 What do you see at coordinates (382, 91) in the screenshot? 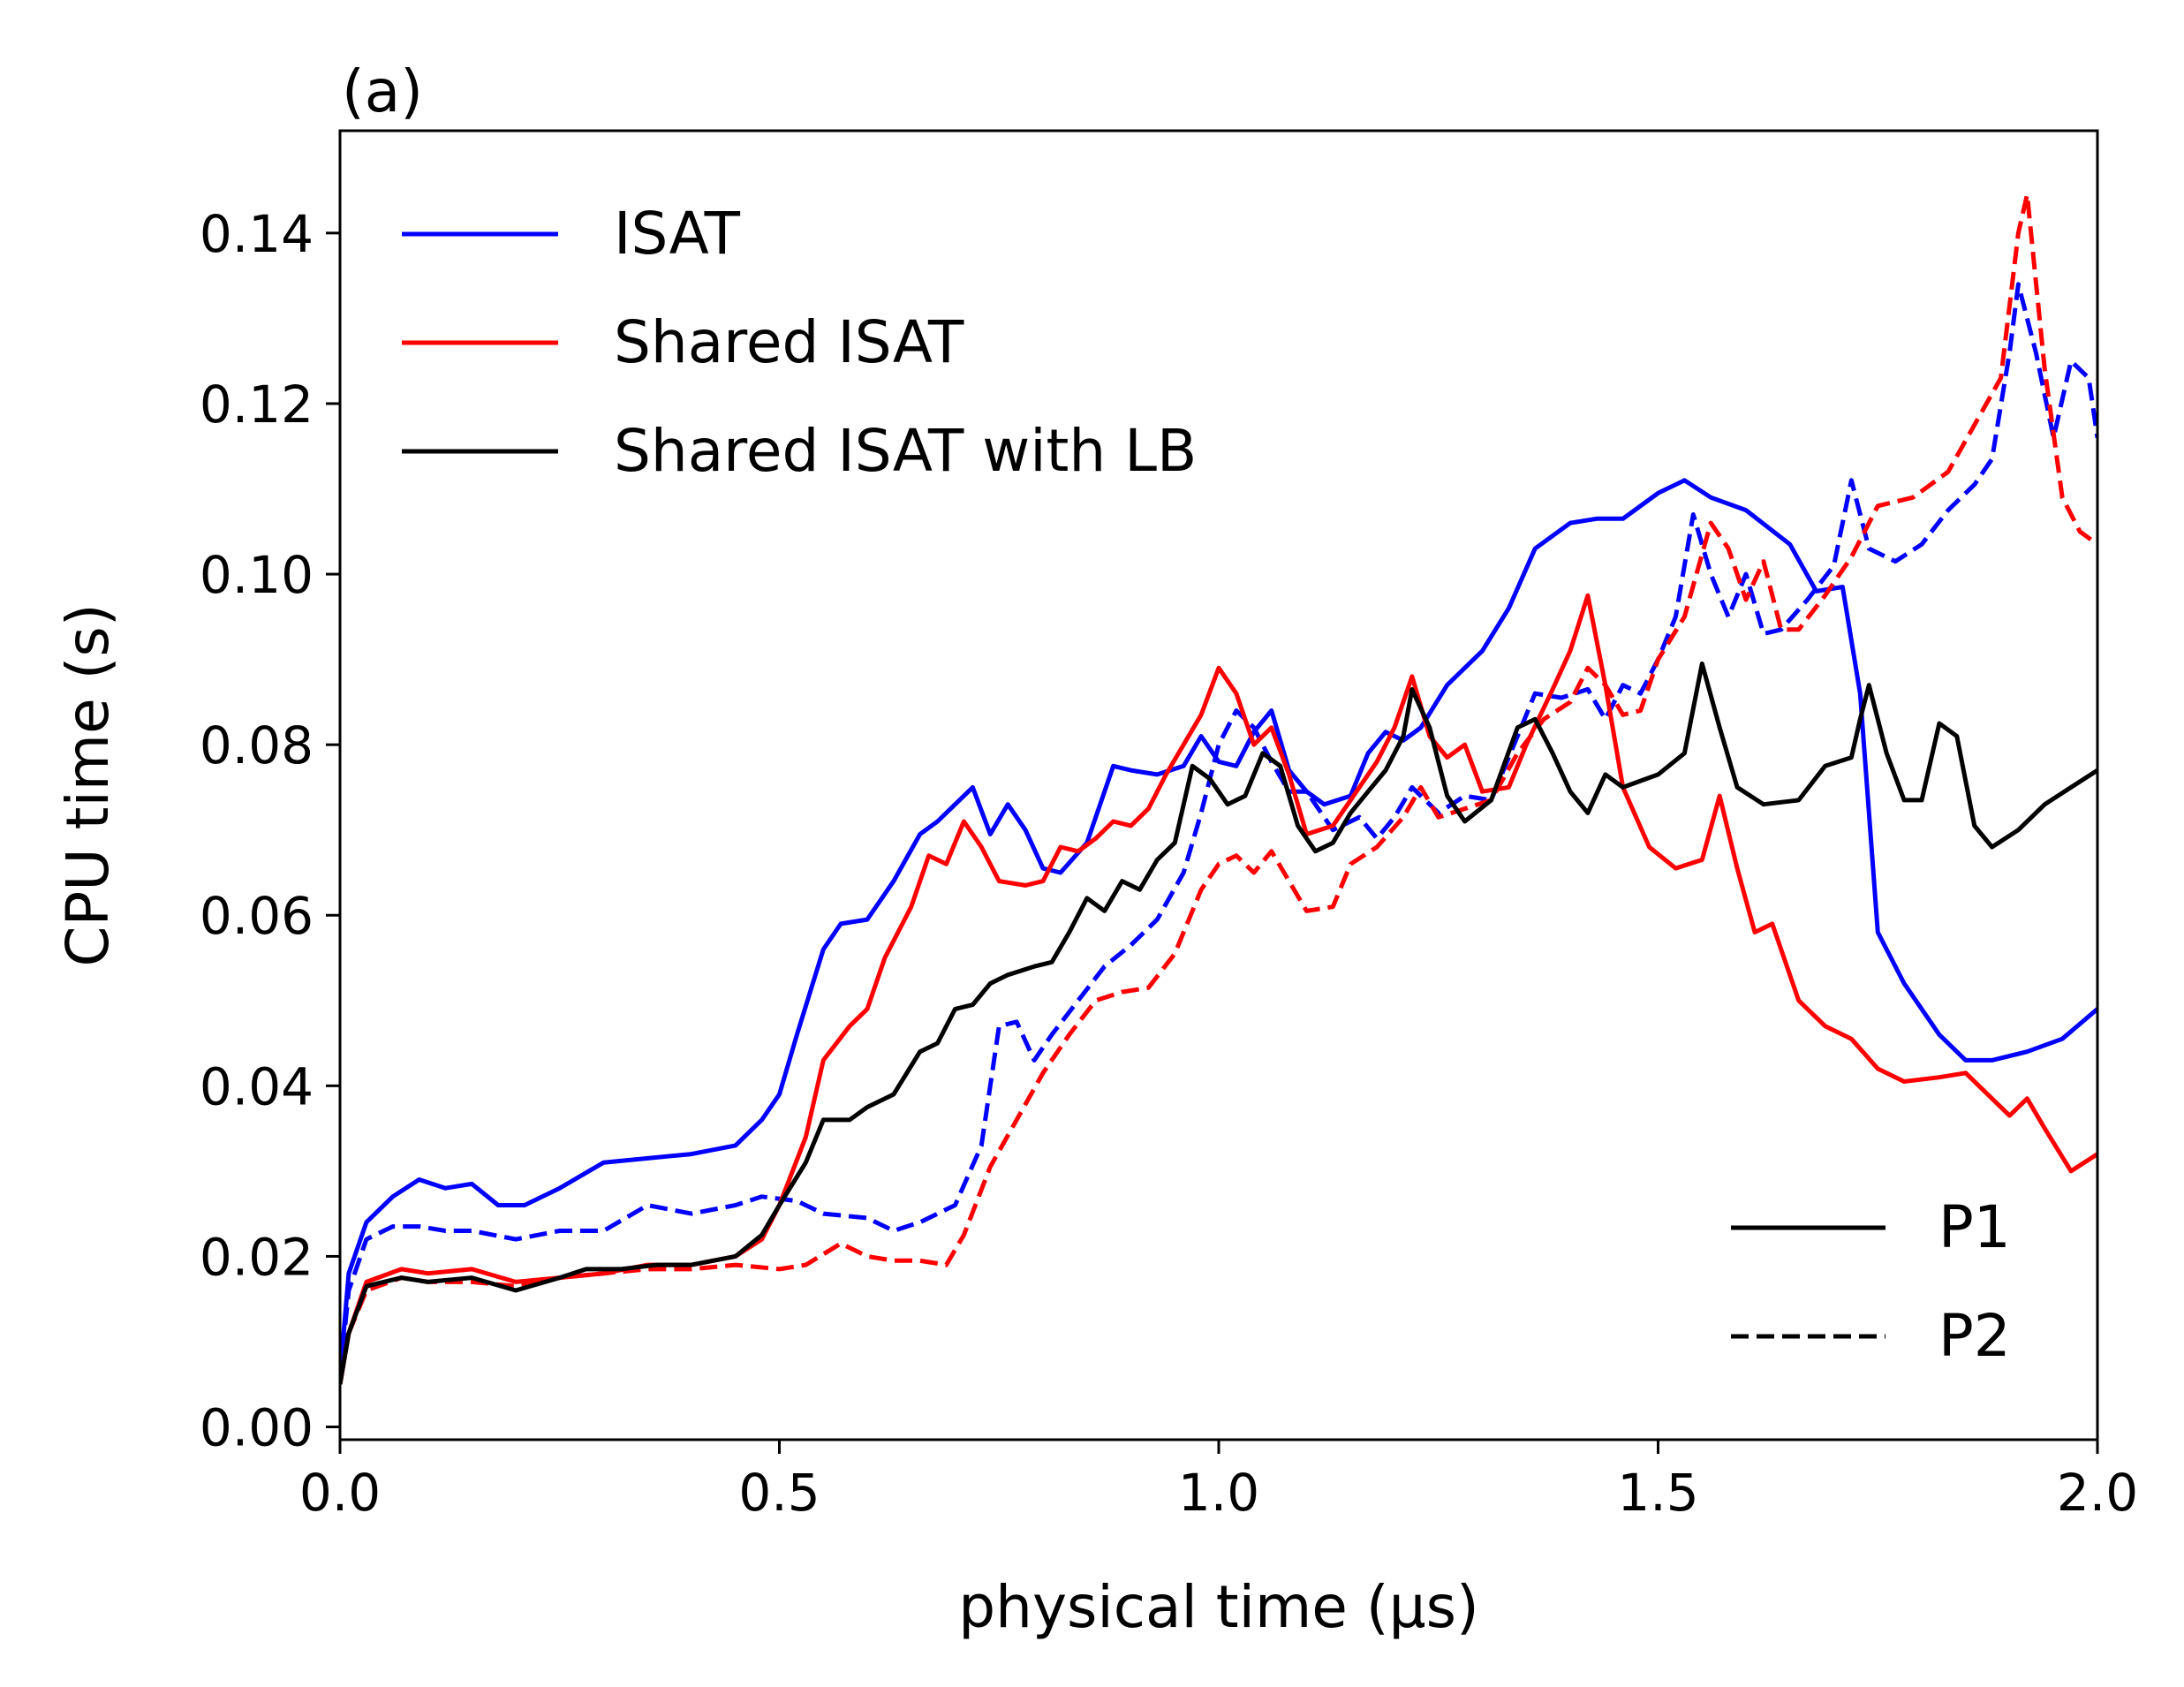
I see `chart-title: (a)` at bounding box center [382, 91].